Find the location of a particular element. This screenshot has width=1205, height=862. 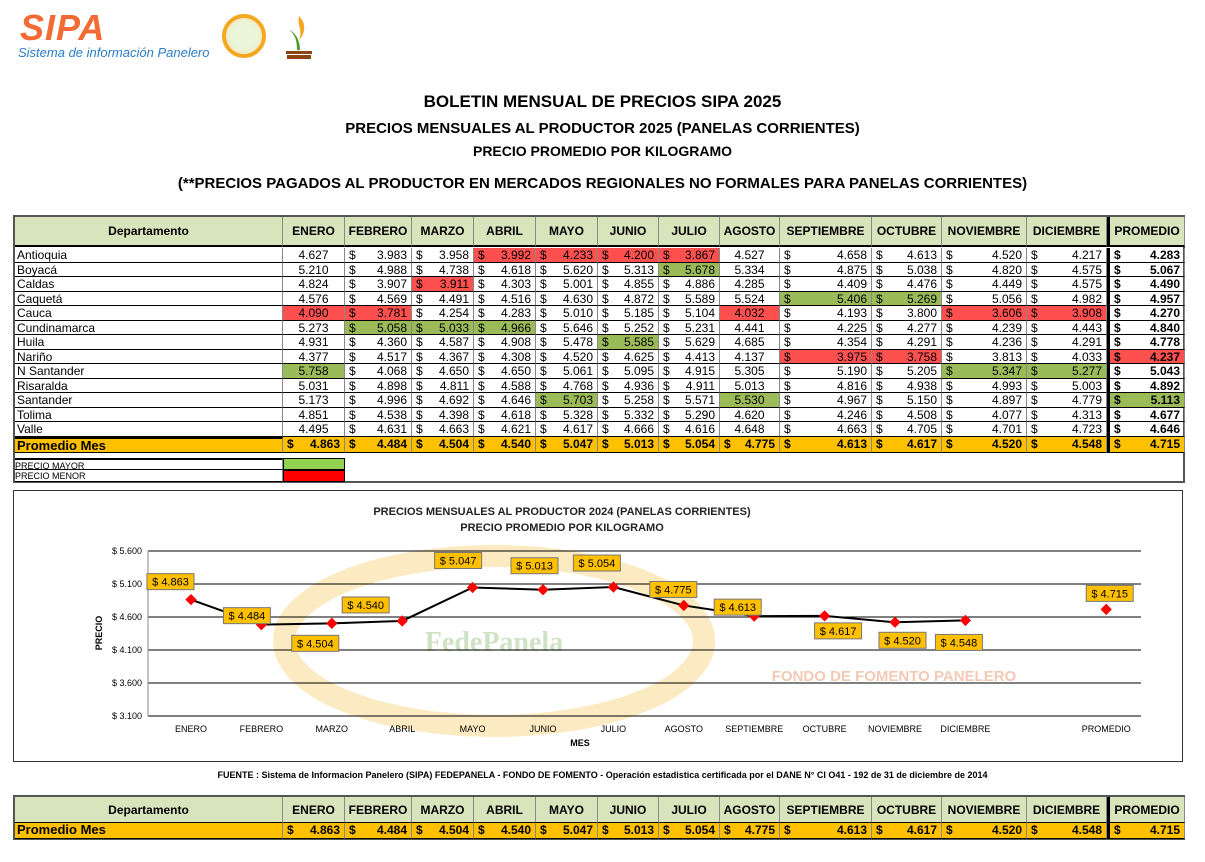

price-value: 4.409 is located at coordinates (851, 284).